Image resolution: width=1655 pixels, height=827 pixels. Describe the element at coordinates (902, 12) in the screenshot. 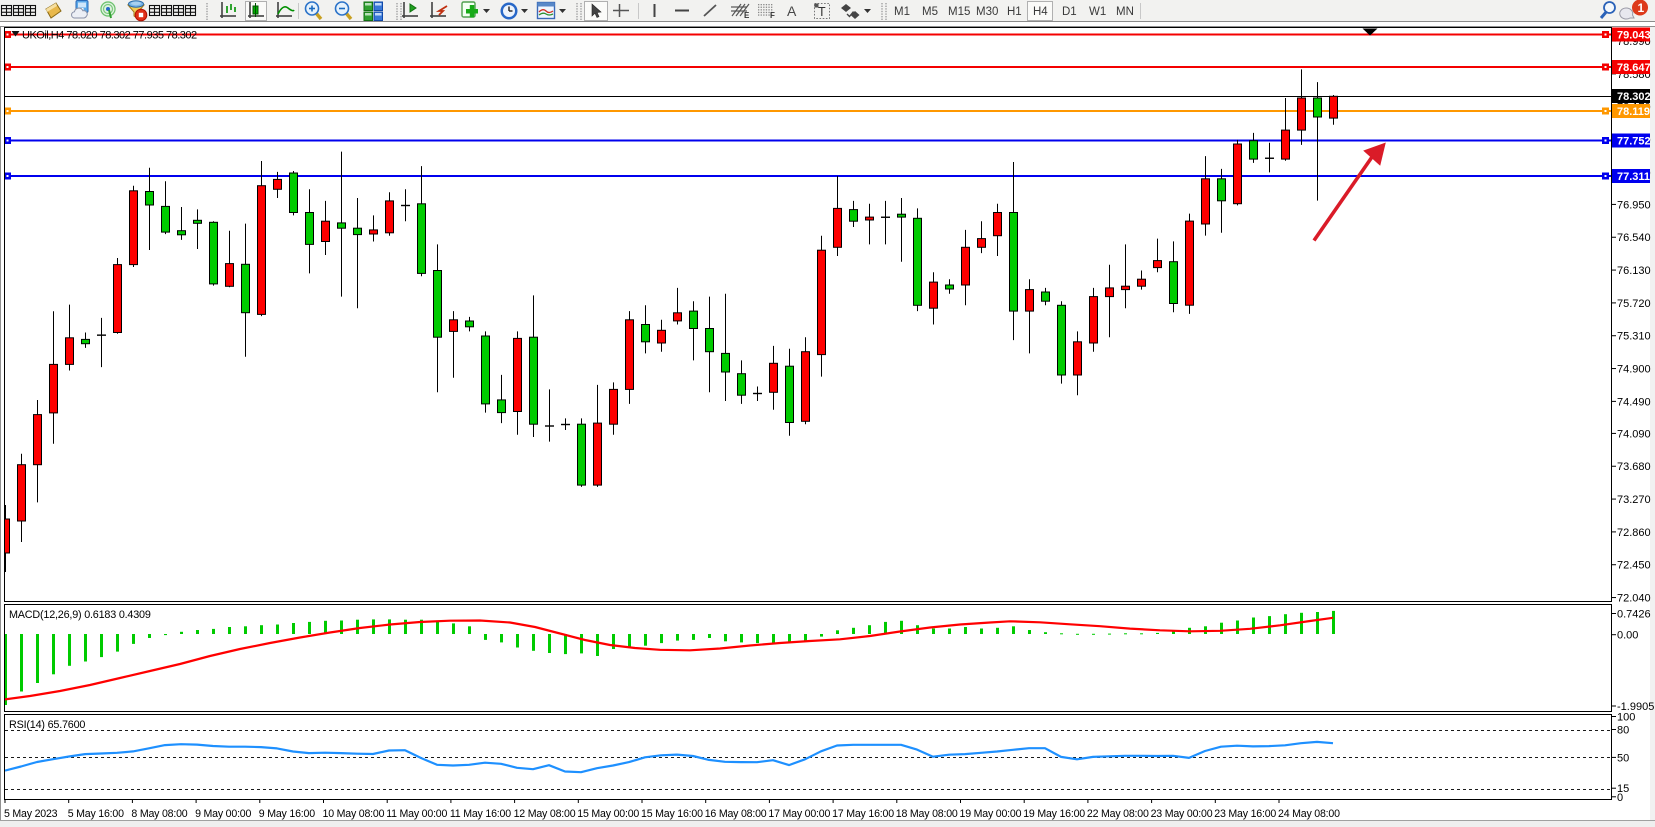

I see `svg-text: M1` at that location.